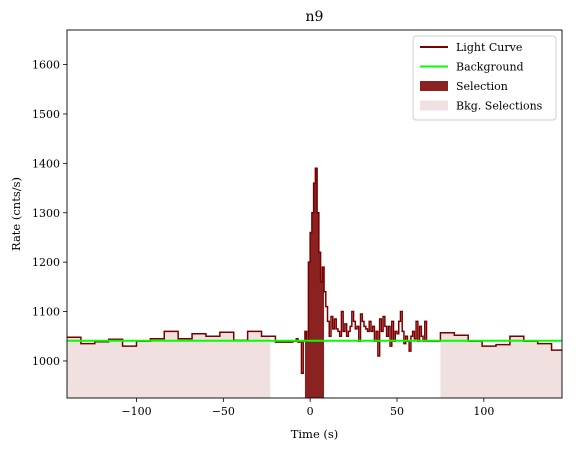  Describe the element at coordinates (489, 47) in the screenshot. I see `legend-label: Light Curve` at that location.